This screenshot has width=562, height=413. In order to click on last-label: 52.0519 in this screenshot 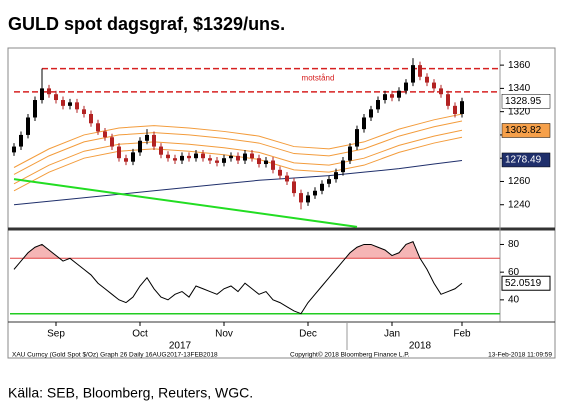, I will do `click(523, 283)`.